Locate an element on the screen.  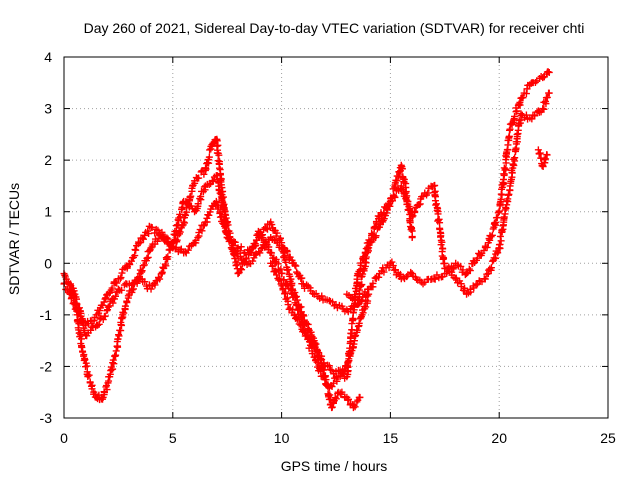
y-tick-label: -1 is located at coordinates (46, 315).